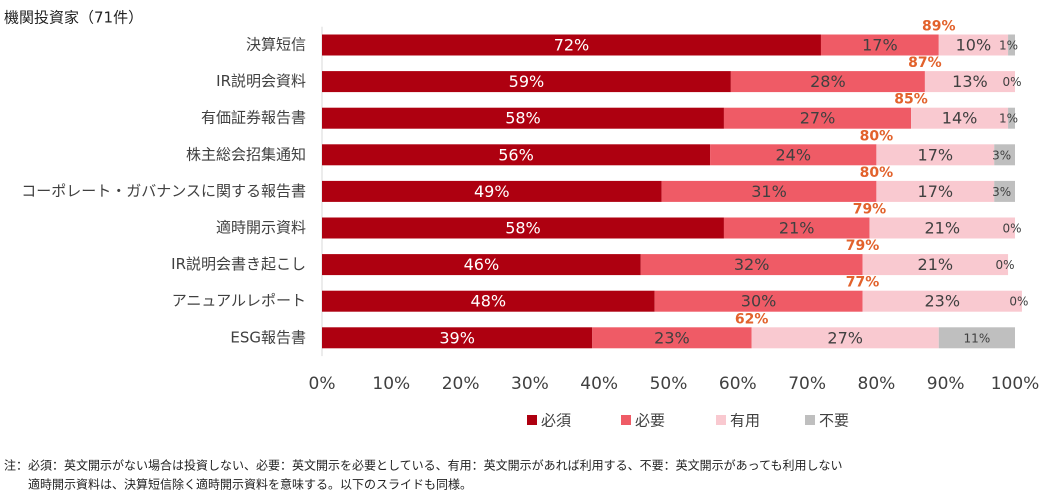 Image resolution: width=1051 pixels, height=499 pixels. I want to click on annotation: 89%, so click(939, 27).